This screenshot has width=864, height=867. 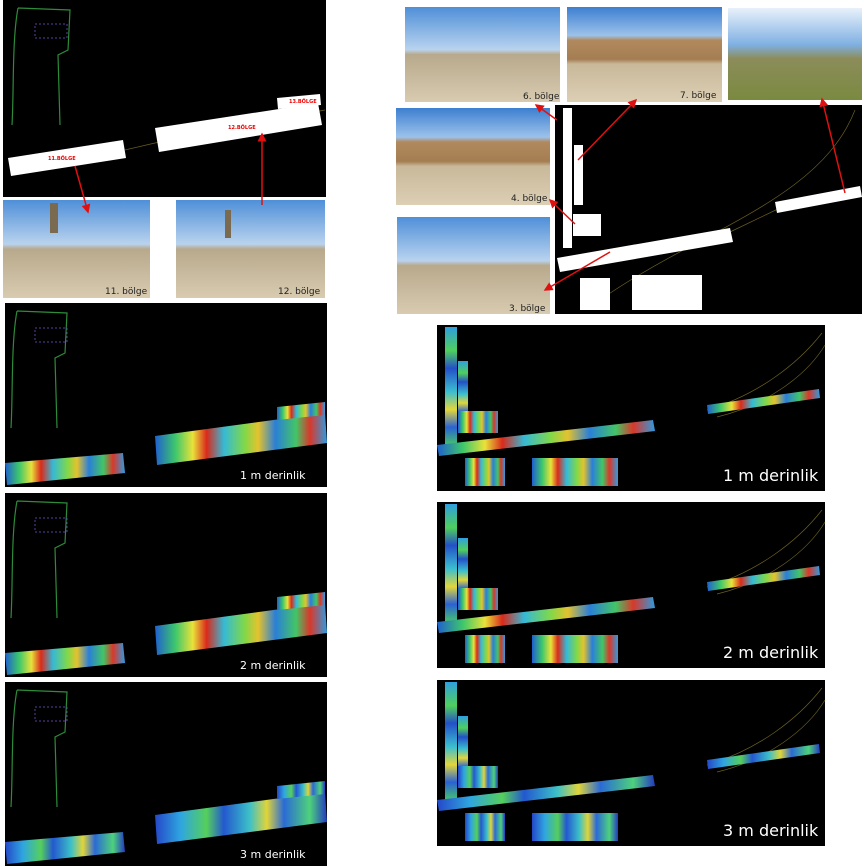 I want to click on photo-caption: 7. bölge, so click(x=698, y=96).